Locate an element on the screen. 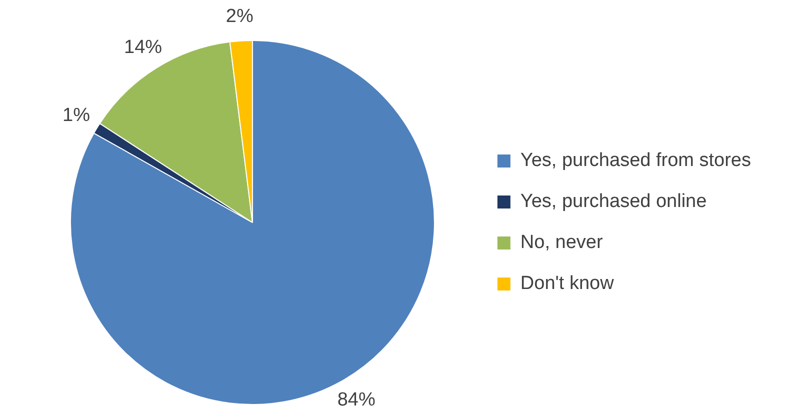 The height and width of the screenshot is (419, 791). legend-label: Yes, purchased from stores is located at coordinates (636, 161).